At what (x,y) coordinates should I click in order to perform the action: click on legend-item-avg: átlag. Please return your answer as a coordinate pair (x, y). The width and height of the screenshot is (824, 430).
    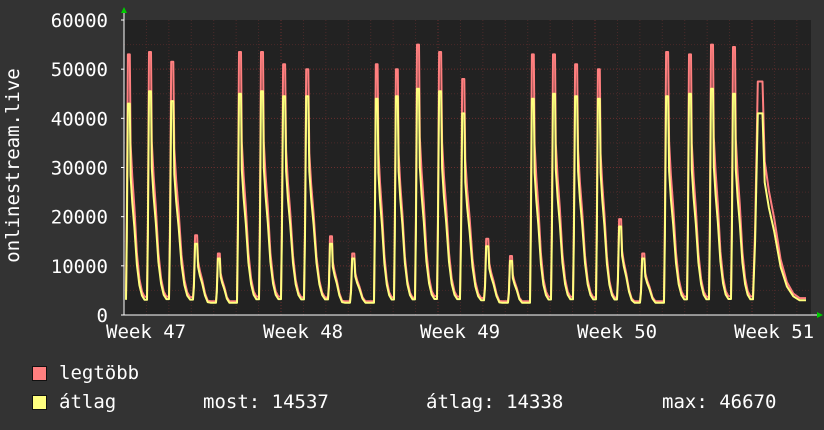
    Looking at the image, I should click on (74, 402).